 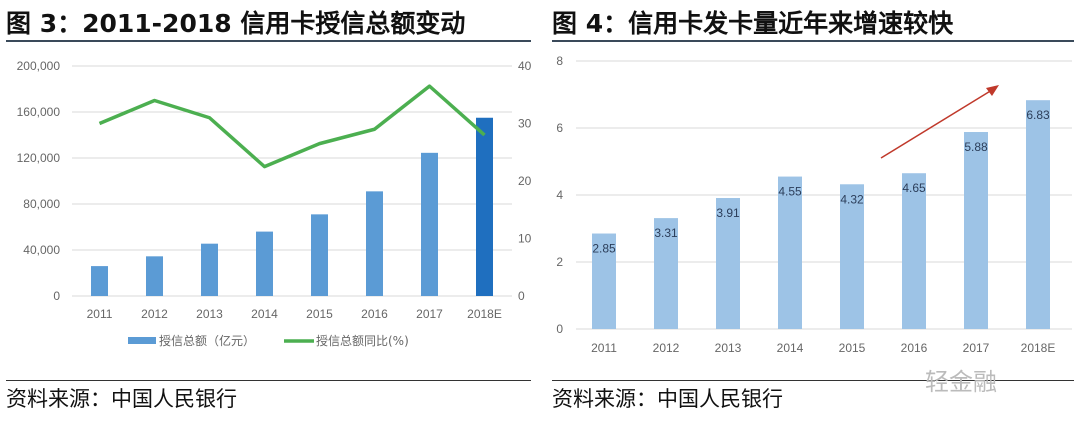 I want to click on y2-tick-label: 20, so click(x=525, y=181).